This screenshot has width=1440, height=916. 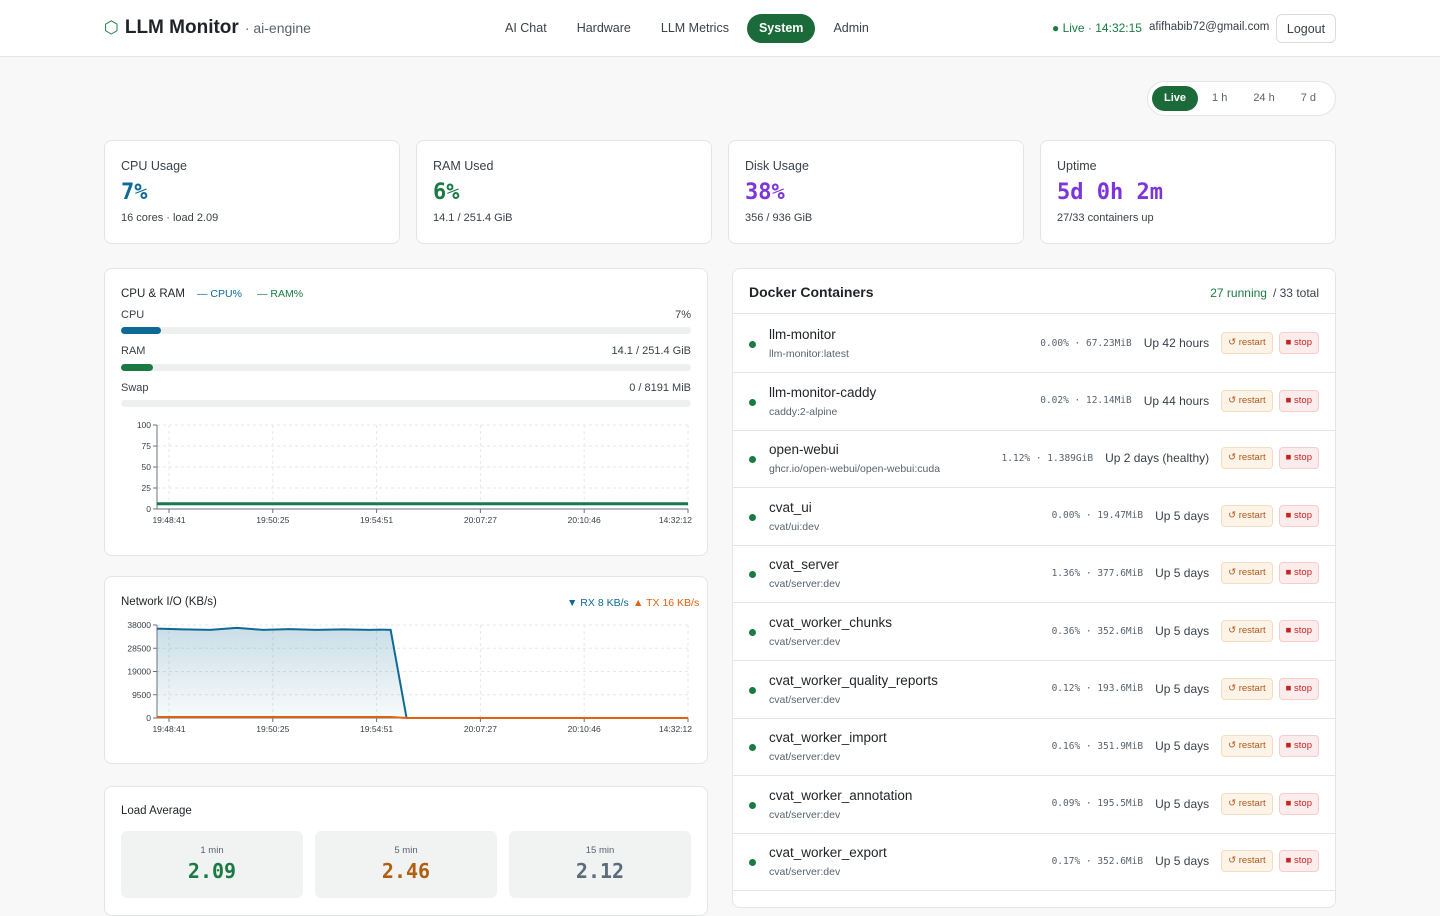 What do you see at coordinates (794, 526) in the screenshot?
I see `container-image: cvat/ui:dev` at bounding box center [794, 526].